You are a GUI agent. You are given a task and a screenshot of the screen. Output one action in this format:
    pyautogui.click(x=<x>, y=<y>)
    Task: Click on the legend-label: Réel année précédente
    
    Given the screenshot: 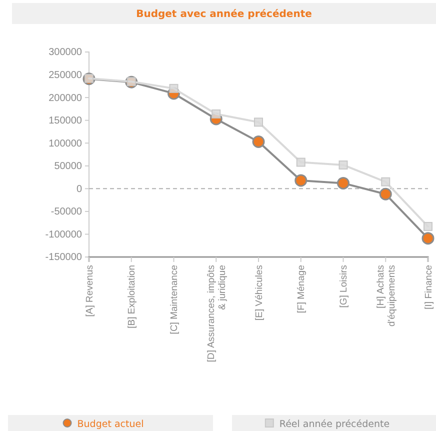 What is the action you would take?
    pyautogui.click(x=334, y=424)
    